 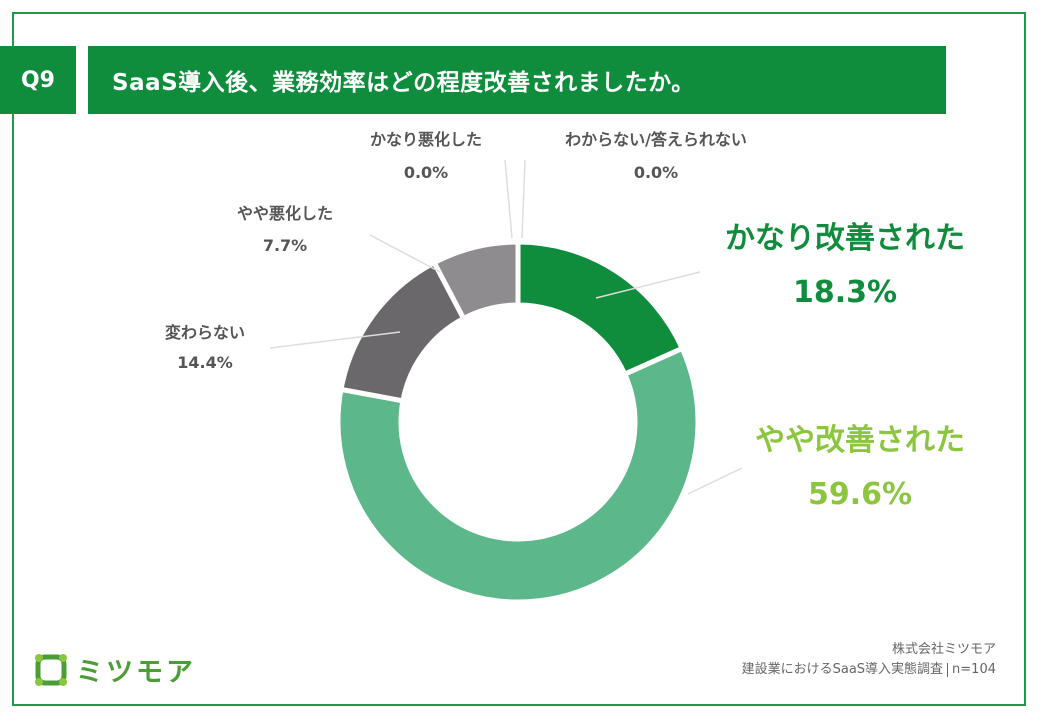 I want to click on footer-survey-line: 建設業におけるSaaS導入実態調査 n=104, so click(x=869, y=670).